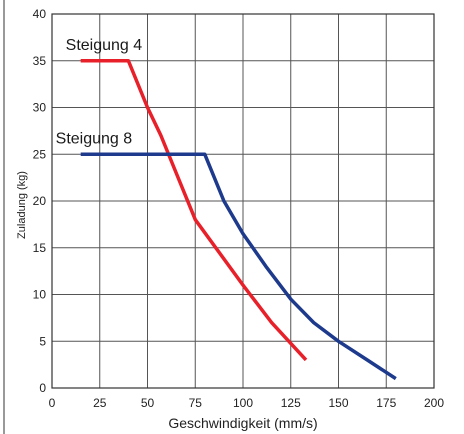  What do you see at coordinates (243, 403) in the screenshot?
I see `x-tick-label: 100` at bounding box center [243, 403].